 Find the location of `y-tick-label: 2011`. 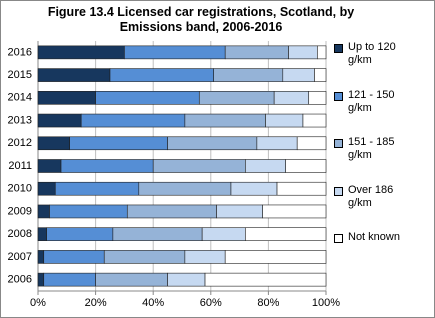

y-tick-label: 2011 is located at coordinates (20, 166).